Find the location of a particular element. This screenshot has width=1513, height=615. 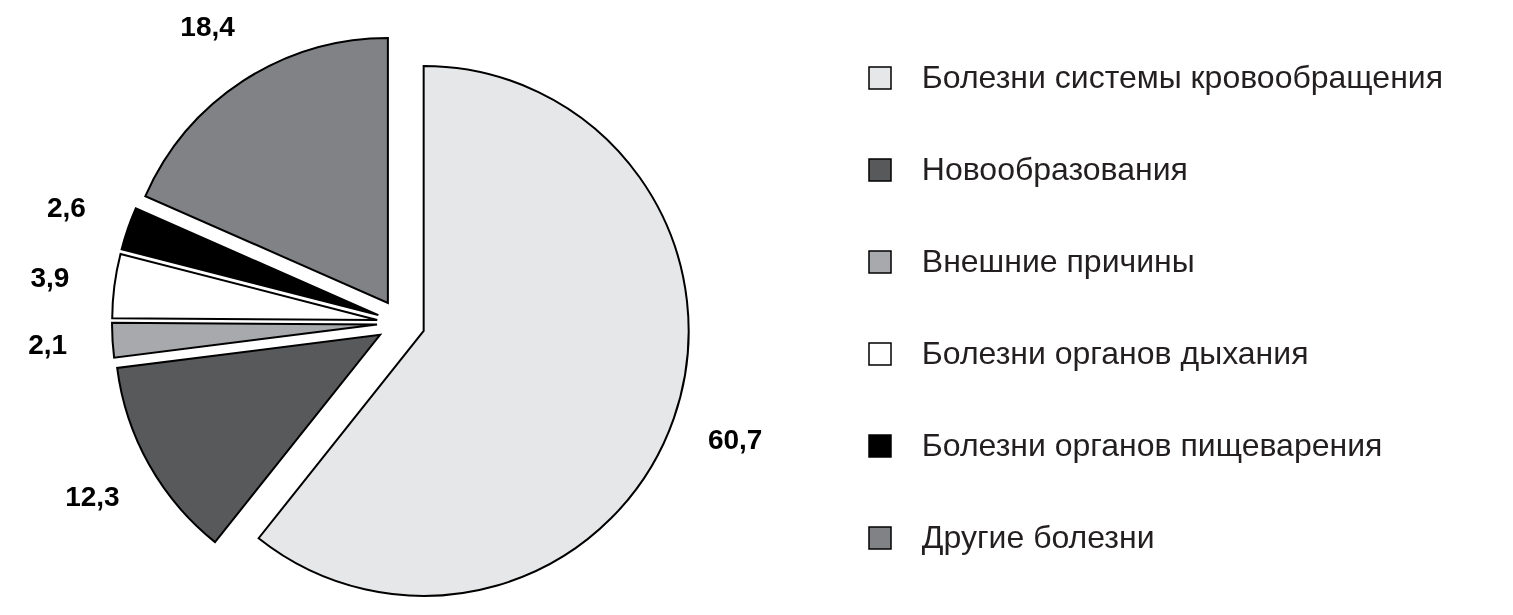

data-label: 3,9 is located at coordinates (50, 278).